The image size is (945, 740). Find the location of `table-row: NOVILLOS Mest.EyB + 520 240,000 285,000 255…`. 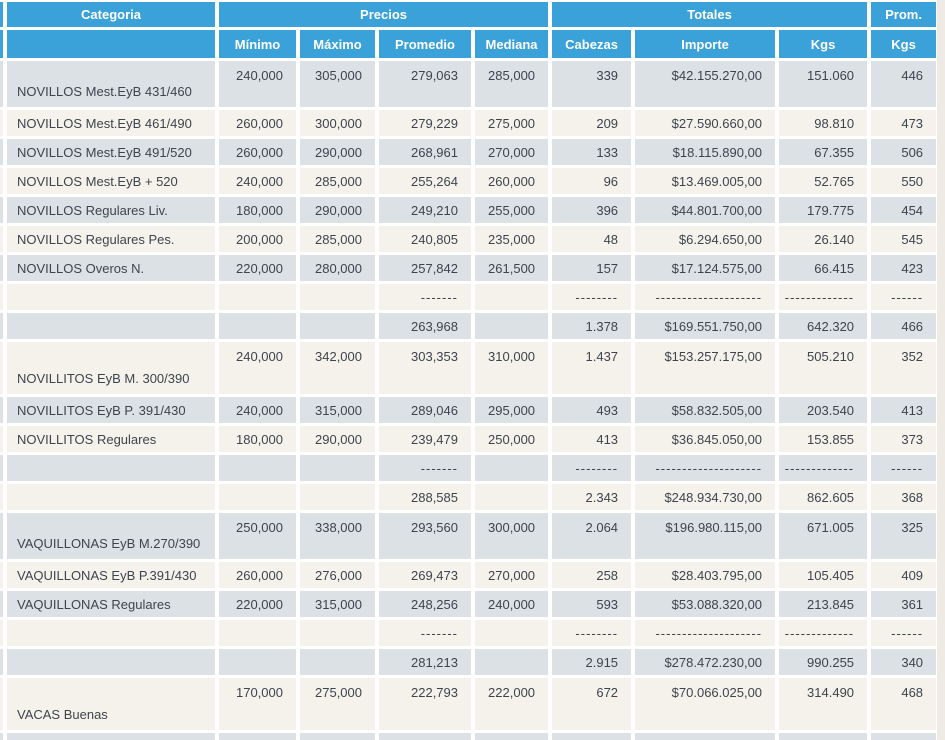

table-row: NOVILLOS Mest.EyB + 520 240,000 285,000 255… is located at coordinates (468, 181).